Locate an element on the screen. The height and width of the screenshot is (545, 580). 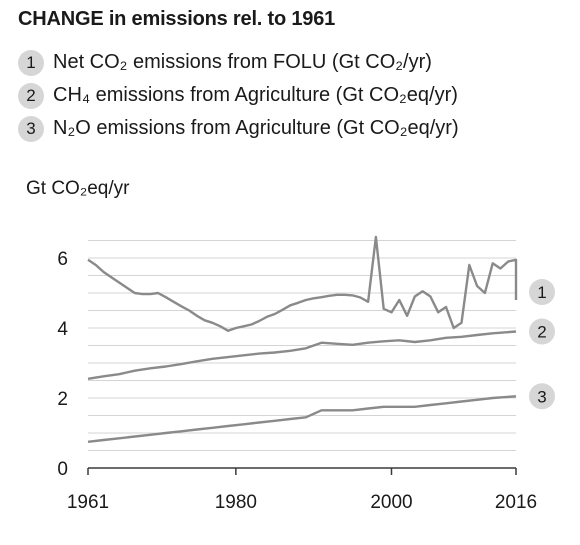
y-axis-unit-label: Gt CO₂eq/yr is located at coordinates (78, 188).